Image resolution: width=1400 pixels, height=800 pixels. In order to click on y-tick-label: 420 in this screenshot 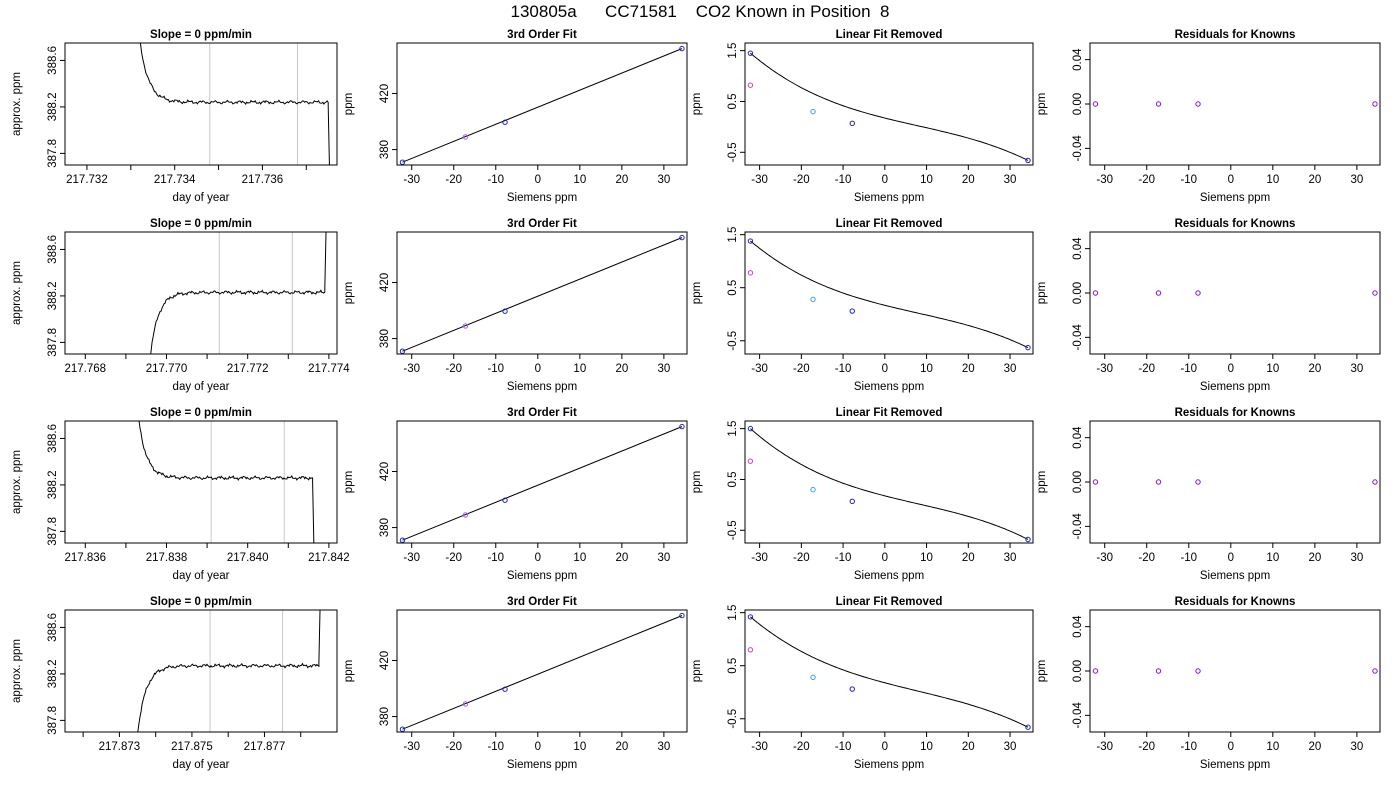, I will do `click(385, 93)`.